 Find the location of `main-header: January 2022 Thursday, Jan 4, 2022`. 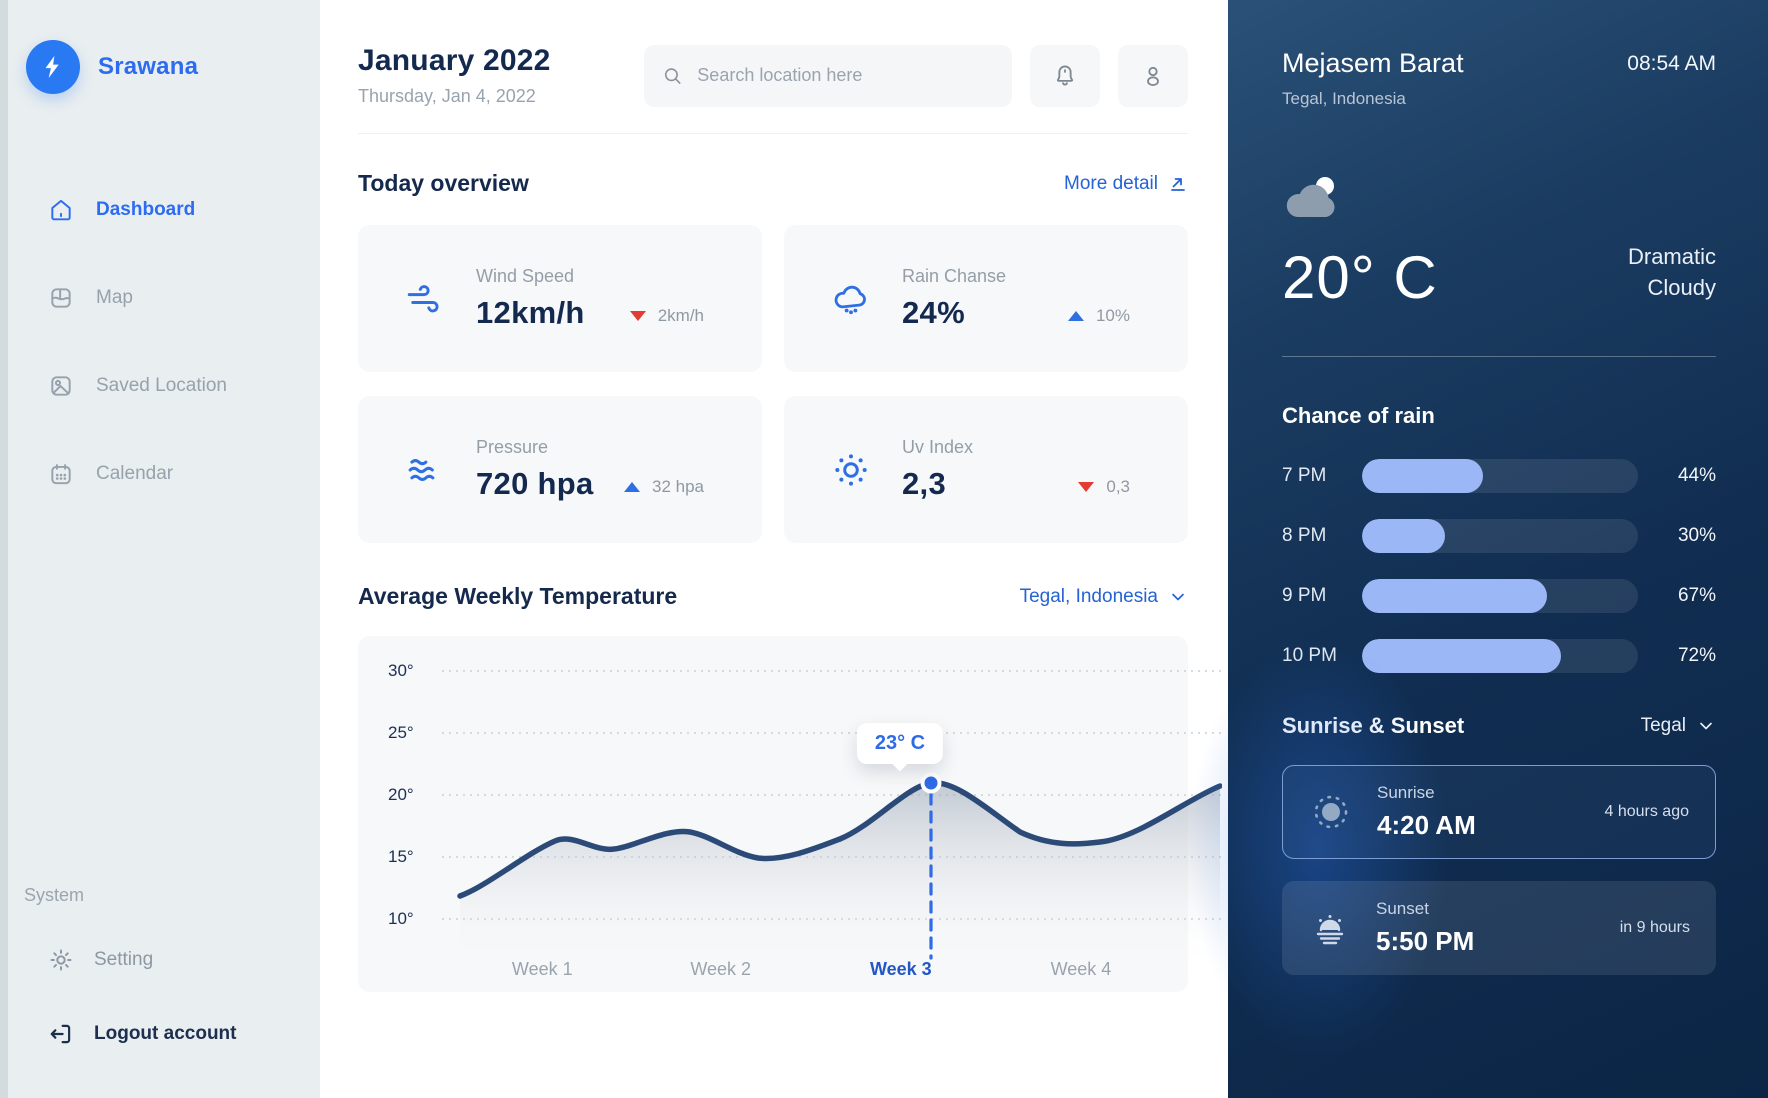

main-header: January 2022 Thursday, Jan 4, 2022 is located at coordinates (773, 89).